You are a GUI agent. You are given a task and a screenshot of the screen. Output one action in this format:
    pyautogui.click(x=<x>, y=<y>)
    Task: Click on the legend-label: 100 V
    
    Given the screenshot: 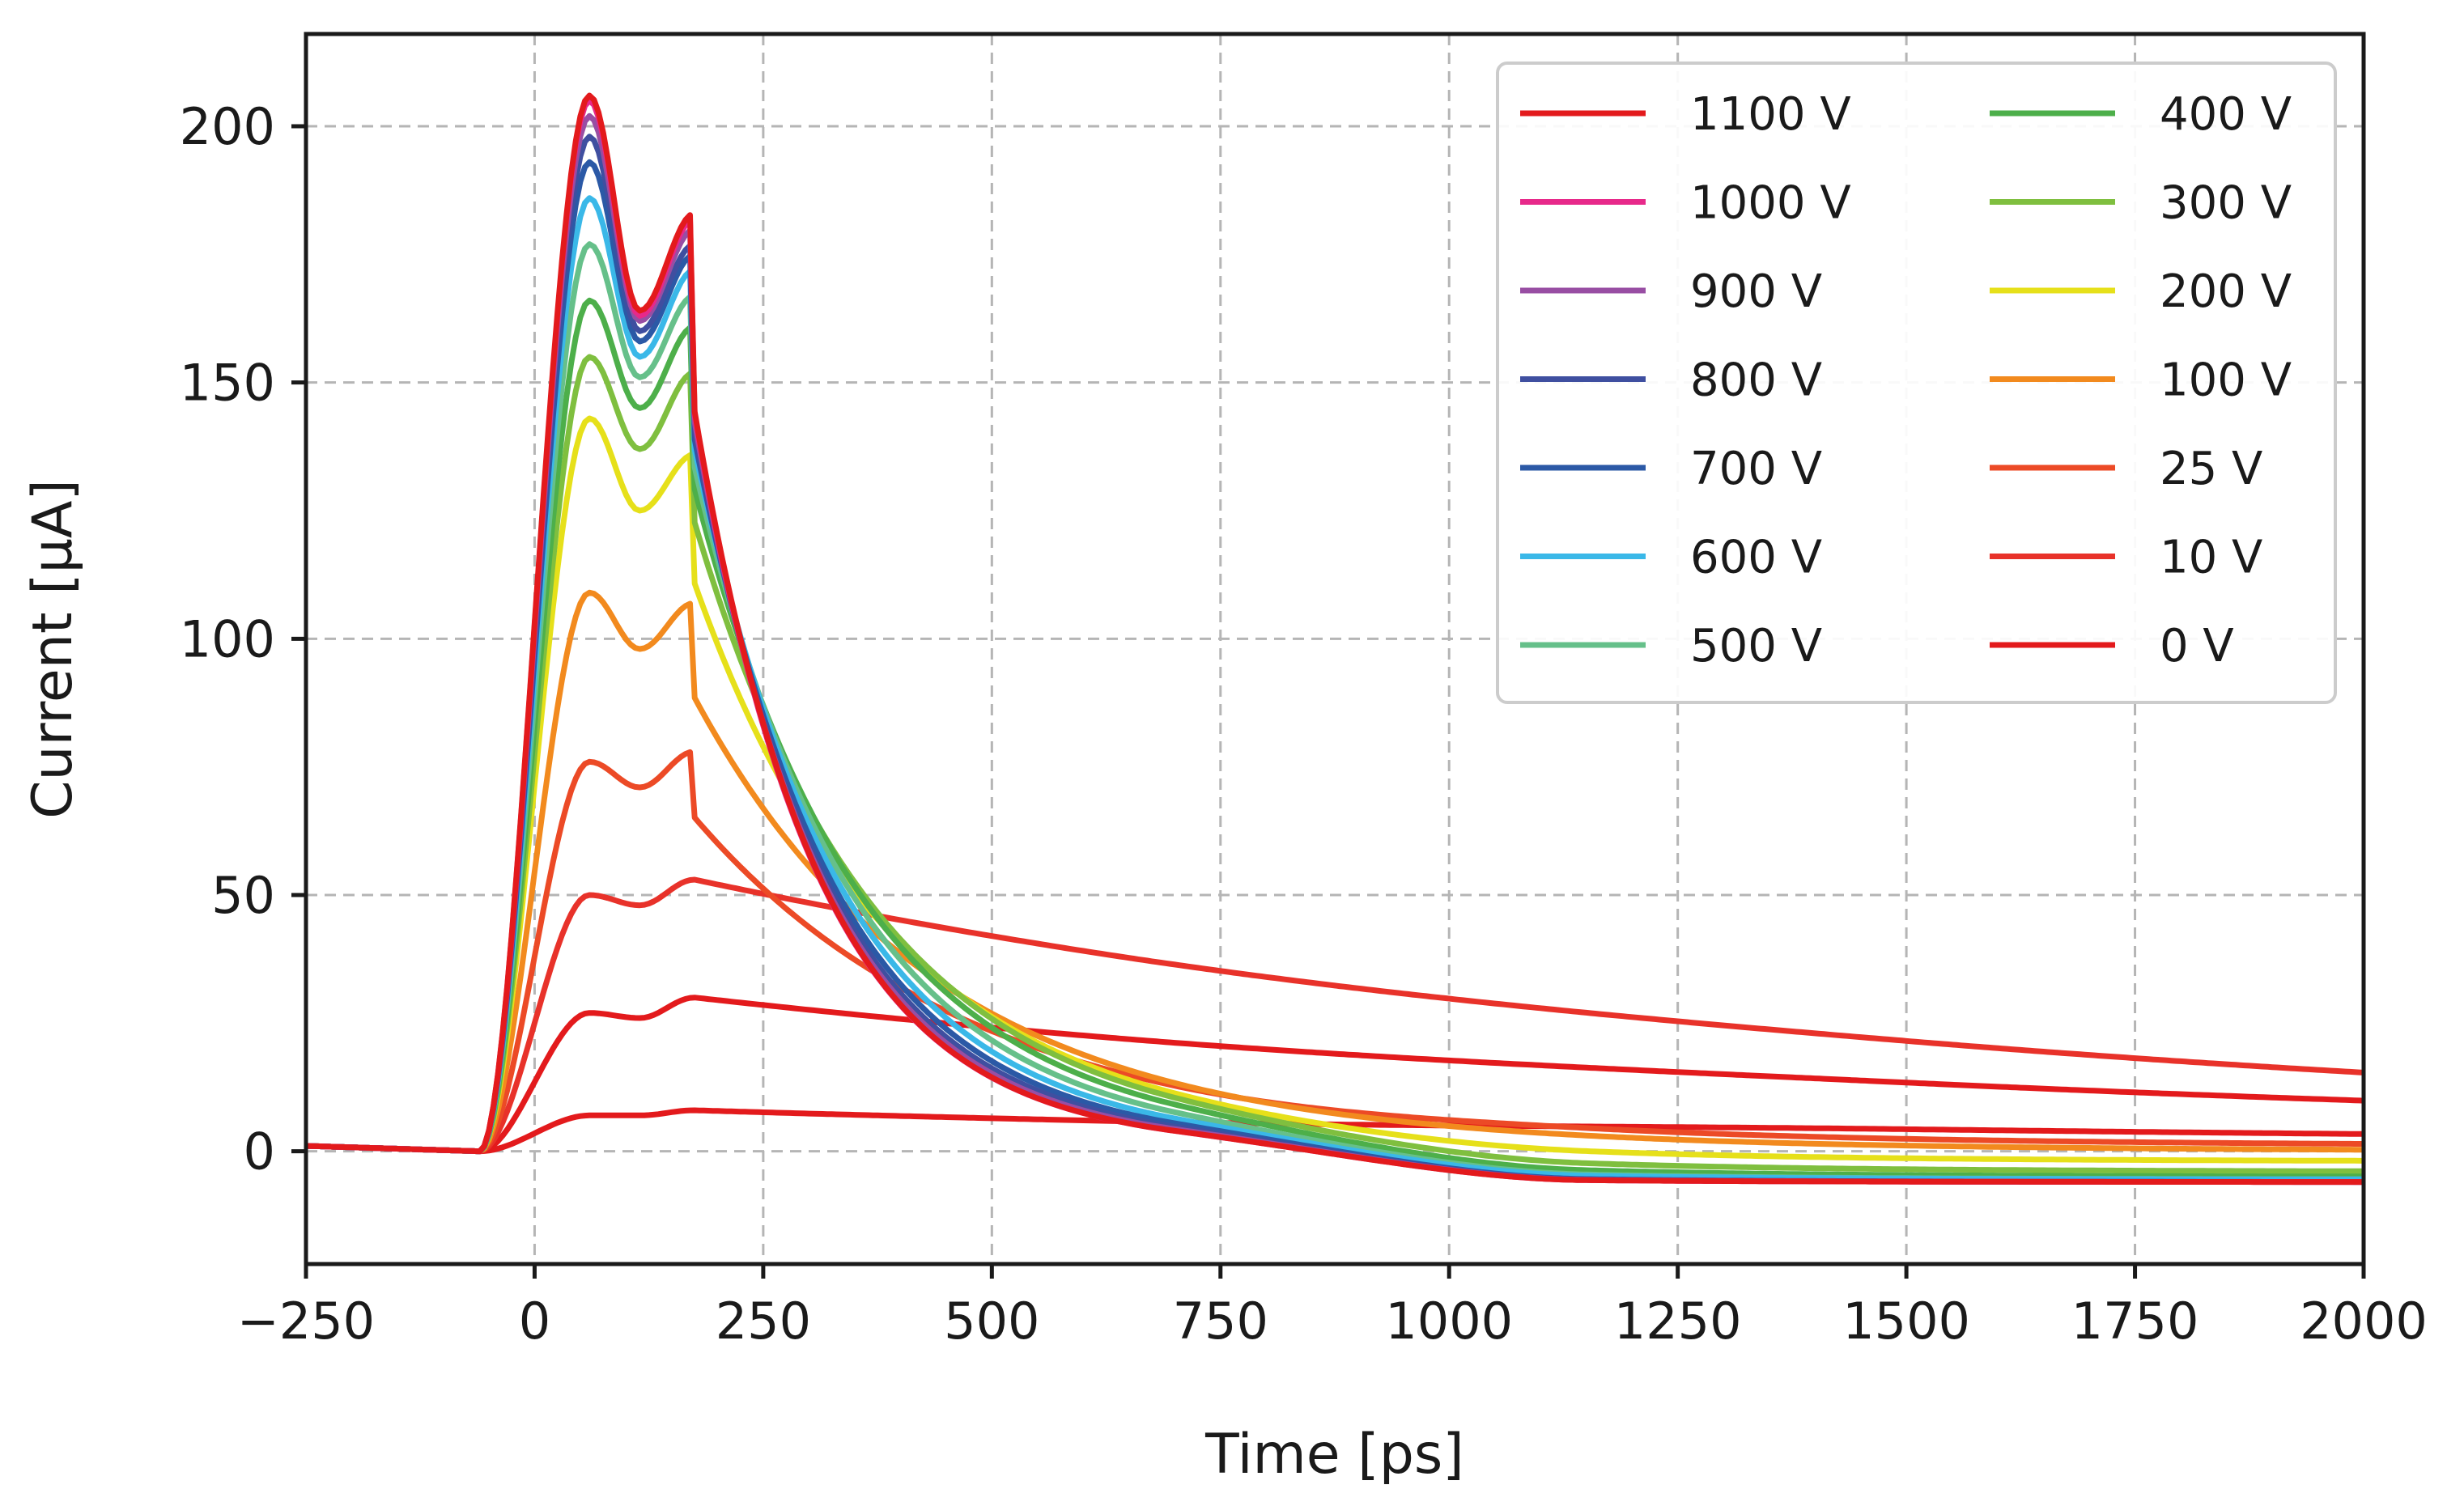 What is the action you would take?
    pyautogui.click(x=2226, y=380)
    